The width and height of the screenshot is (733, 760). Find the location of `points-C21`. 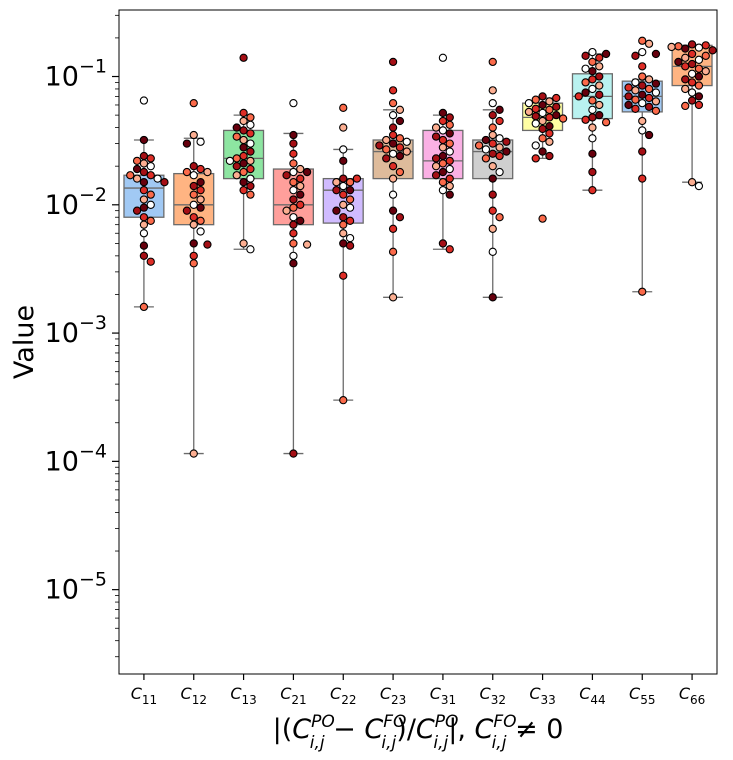

points-C21 is located at coordinates (297, 278).